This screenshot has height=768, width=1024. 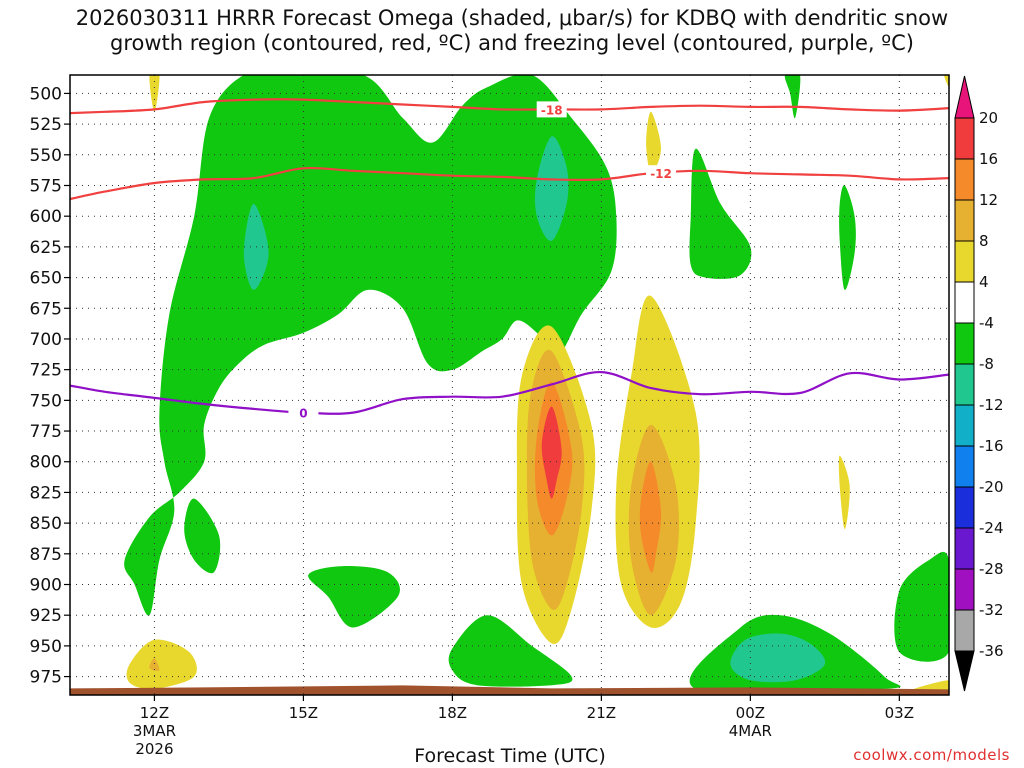 I want to click on ground-fill, so click(x=509, y=690).